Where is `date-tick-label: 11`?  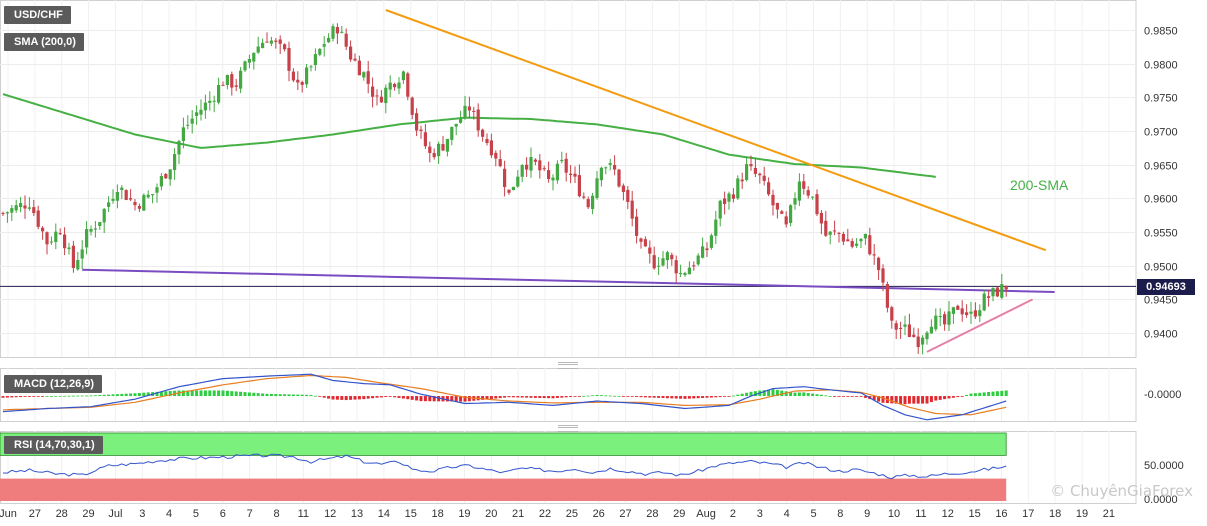
date-tick-label: 11 is located at coordinates (920, 514).